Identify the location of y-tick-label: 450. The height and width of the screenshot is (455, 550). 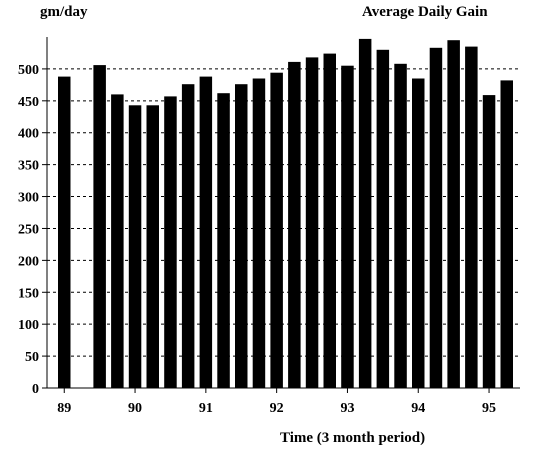
(28, 102).